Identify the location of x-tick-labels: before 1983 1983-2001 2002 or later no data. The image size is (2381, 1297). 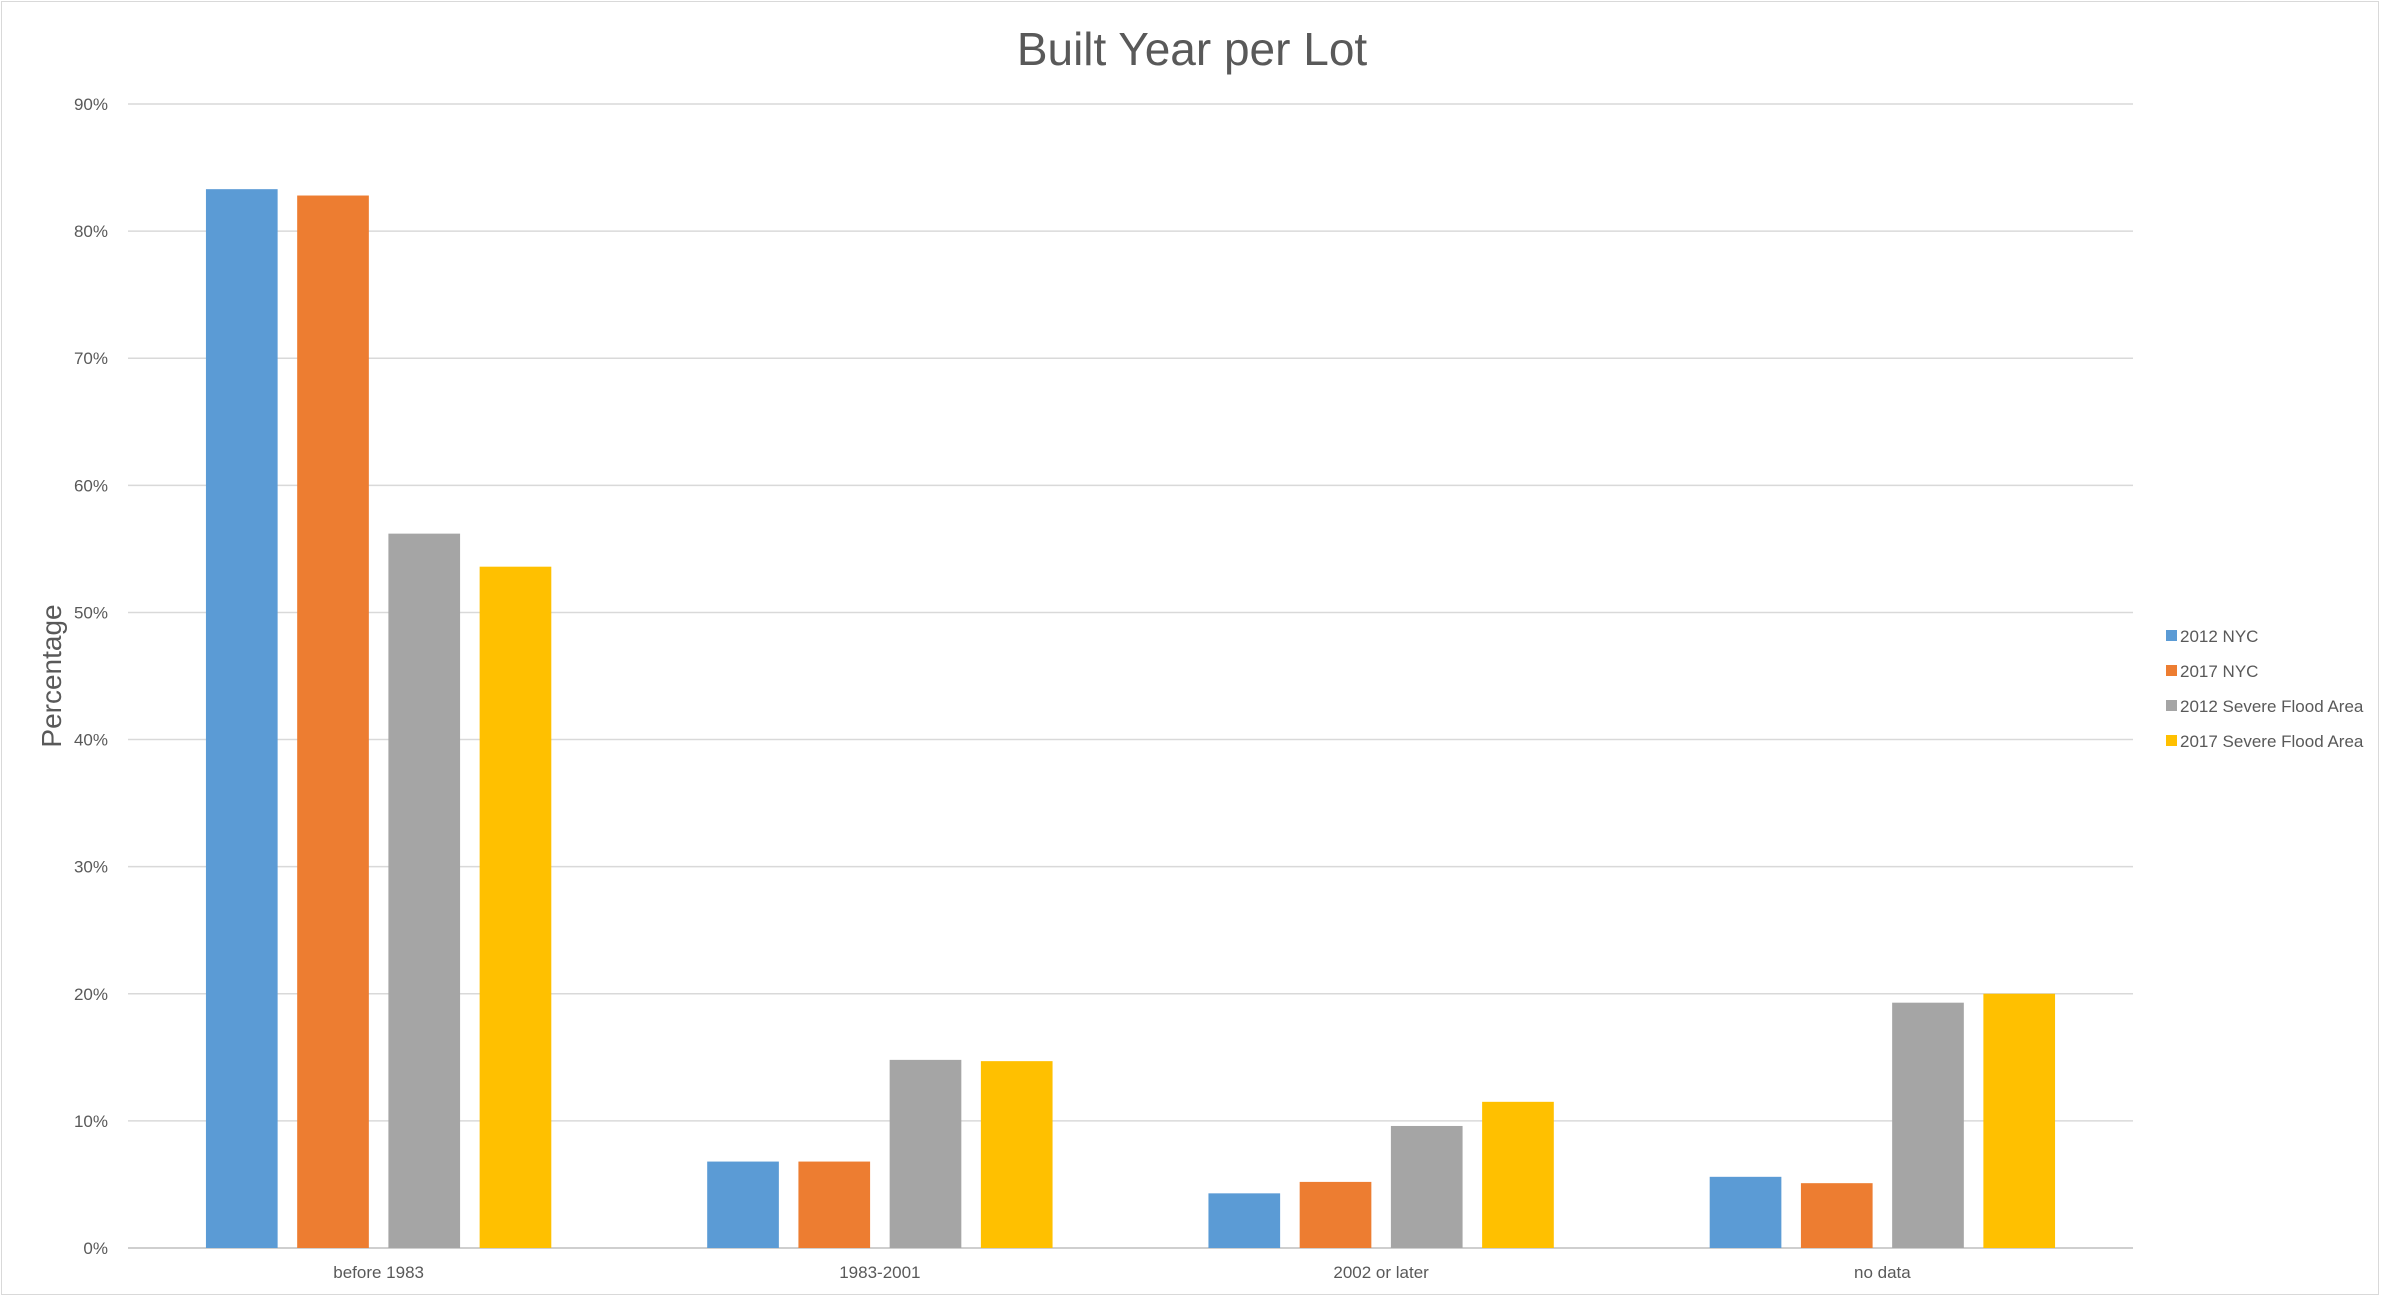
(1122, 1272).